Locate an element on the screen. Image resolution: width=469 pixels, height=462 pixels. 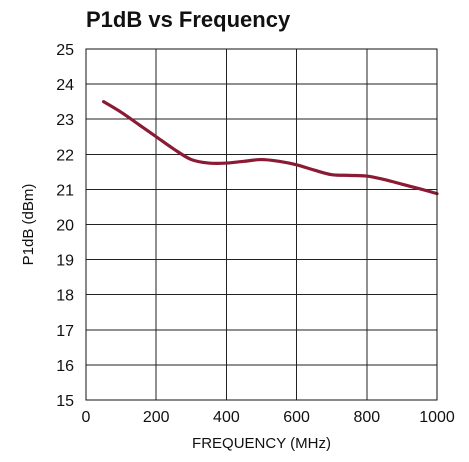
x-tick-label-2: 400 is located at coordinates (226, 417).